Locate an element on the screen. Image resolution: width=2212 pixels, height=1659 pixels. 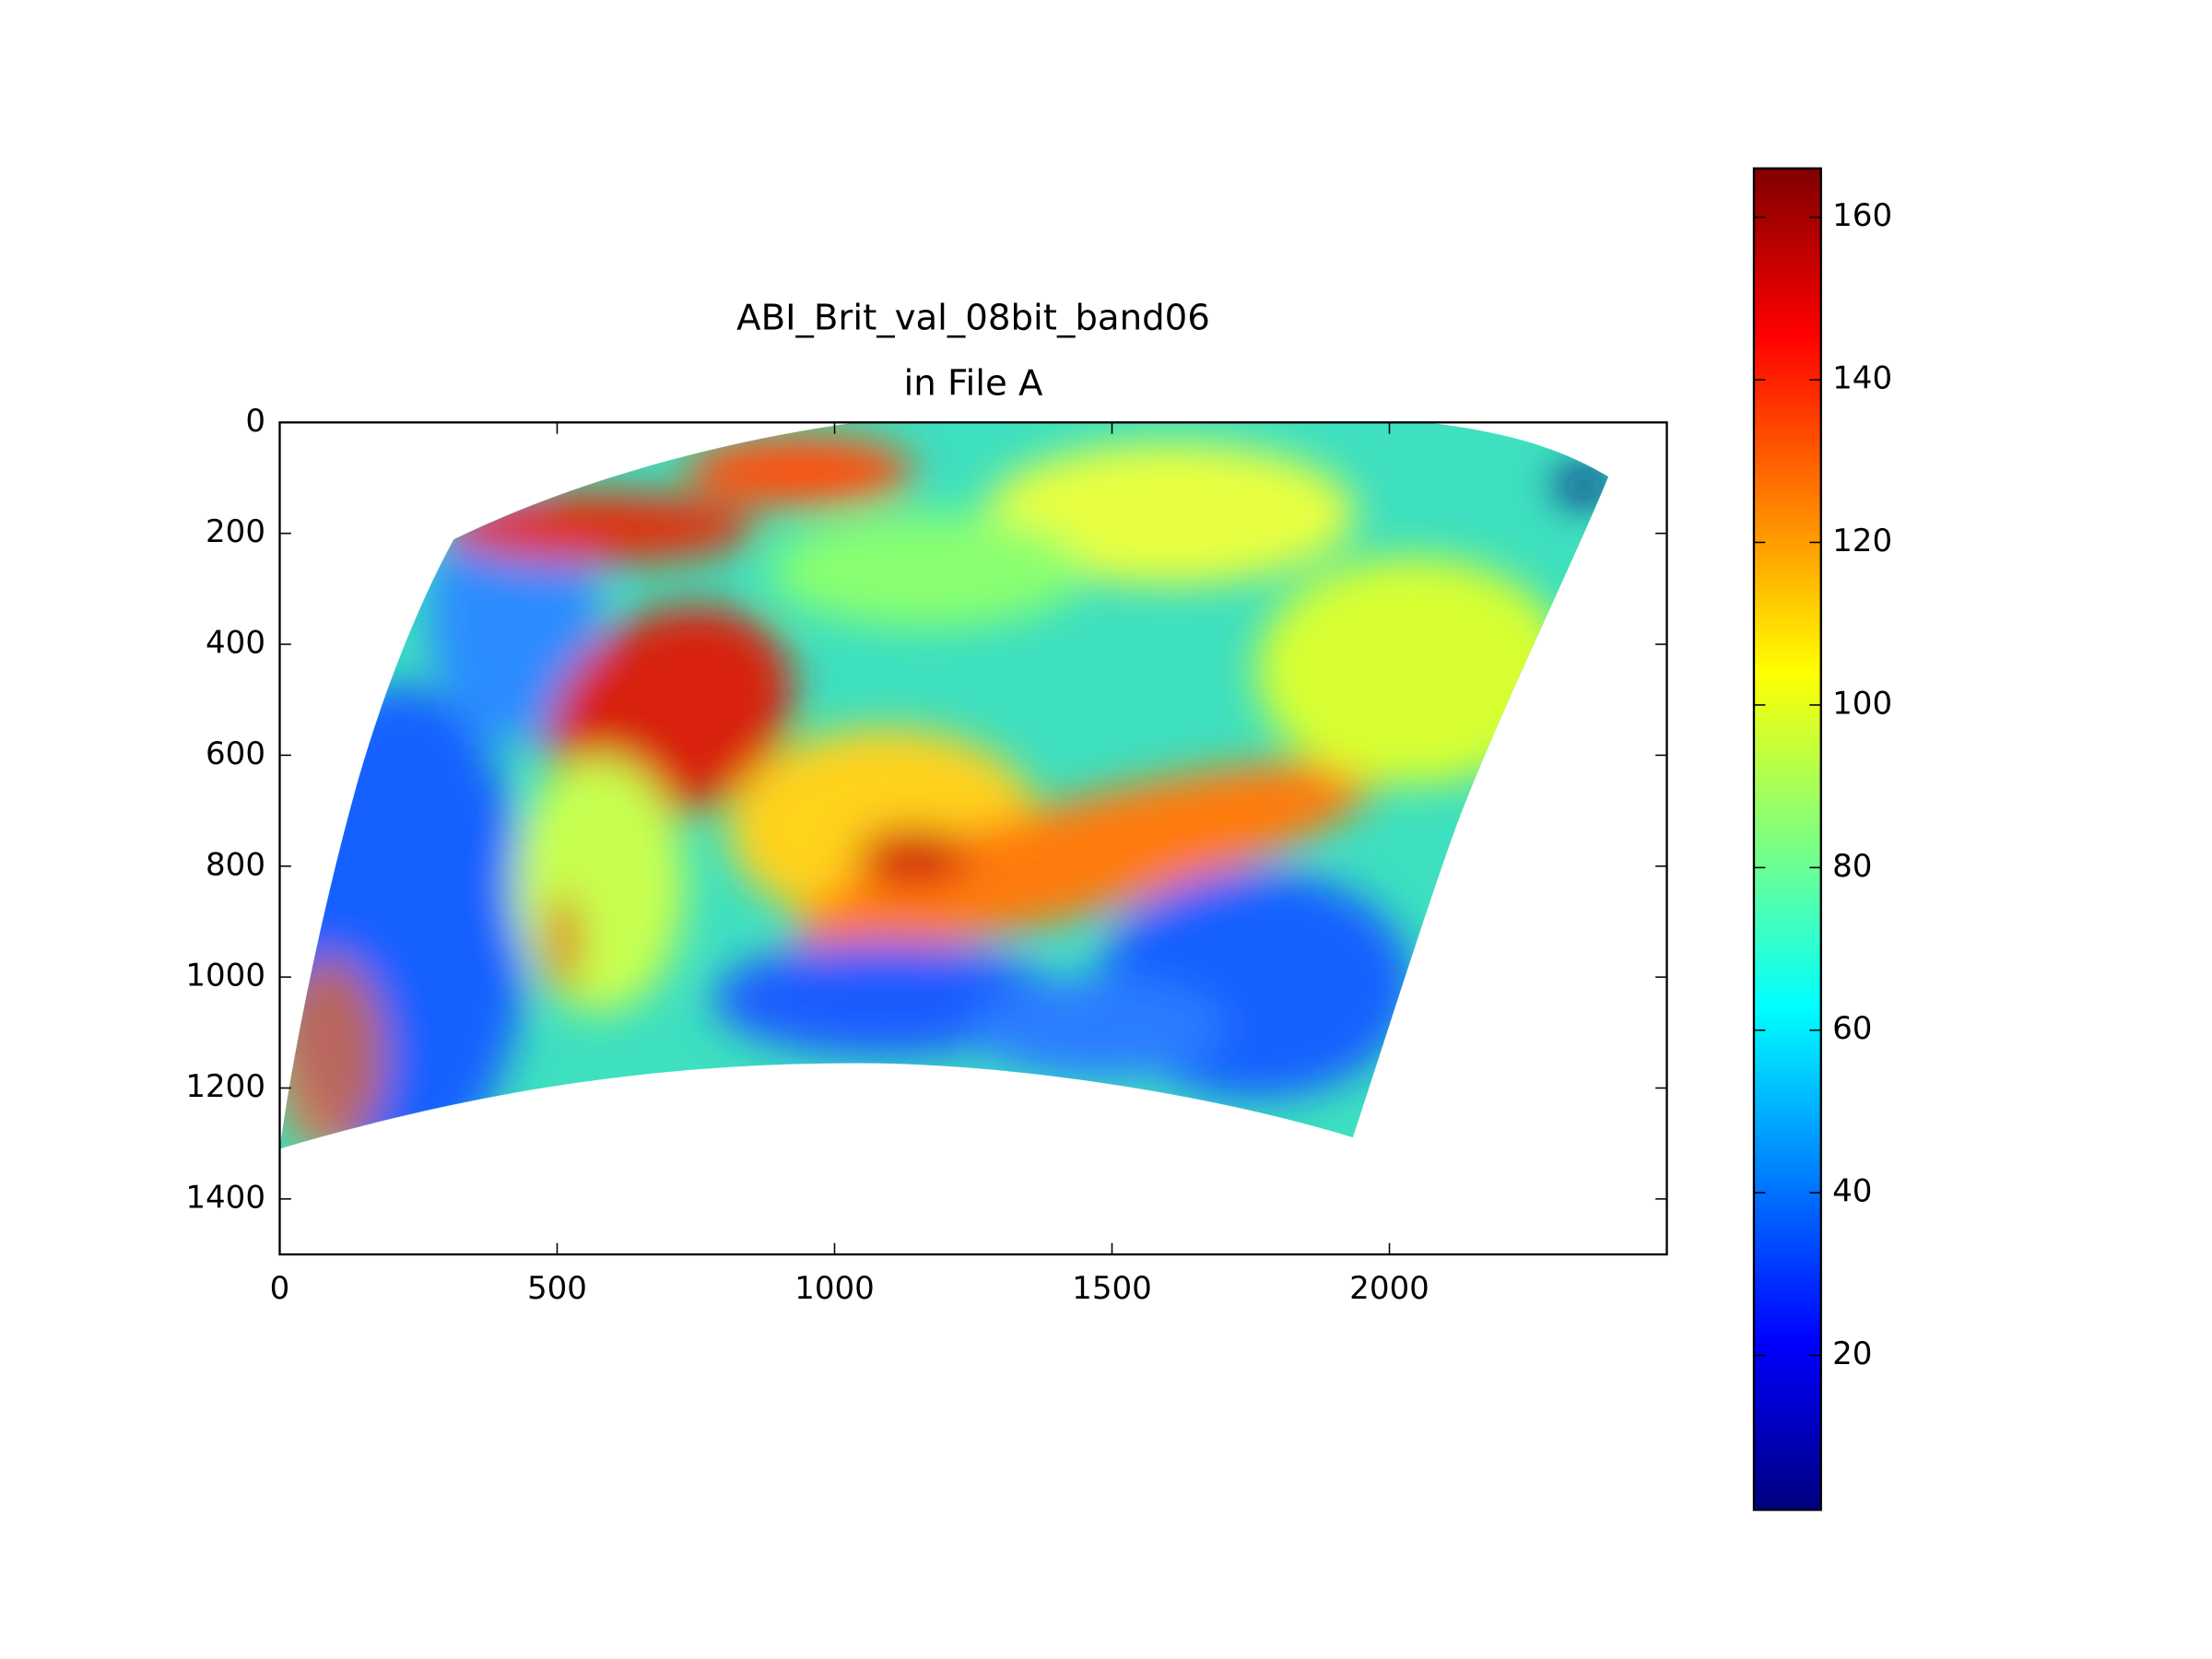
colorbar-tick-label: 100 is located at coordinates (1862, 703).